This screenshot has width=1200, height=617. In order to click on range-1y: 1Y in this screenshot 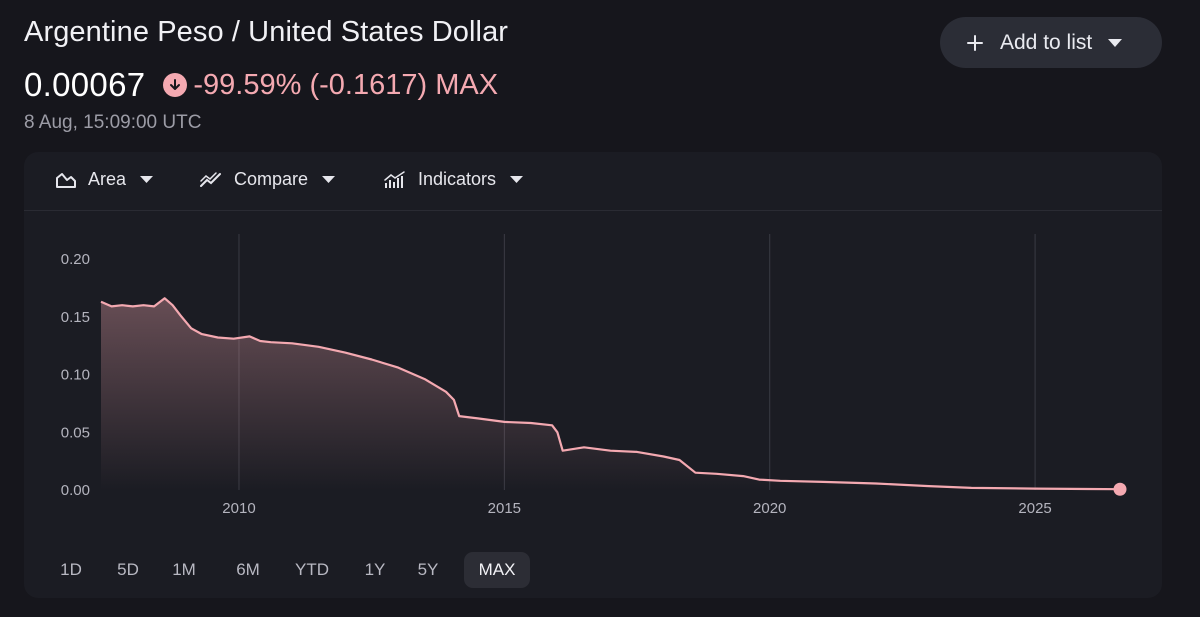, I will do `click(375, 569)`.